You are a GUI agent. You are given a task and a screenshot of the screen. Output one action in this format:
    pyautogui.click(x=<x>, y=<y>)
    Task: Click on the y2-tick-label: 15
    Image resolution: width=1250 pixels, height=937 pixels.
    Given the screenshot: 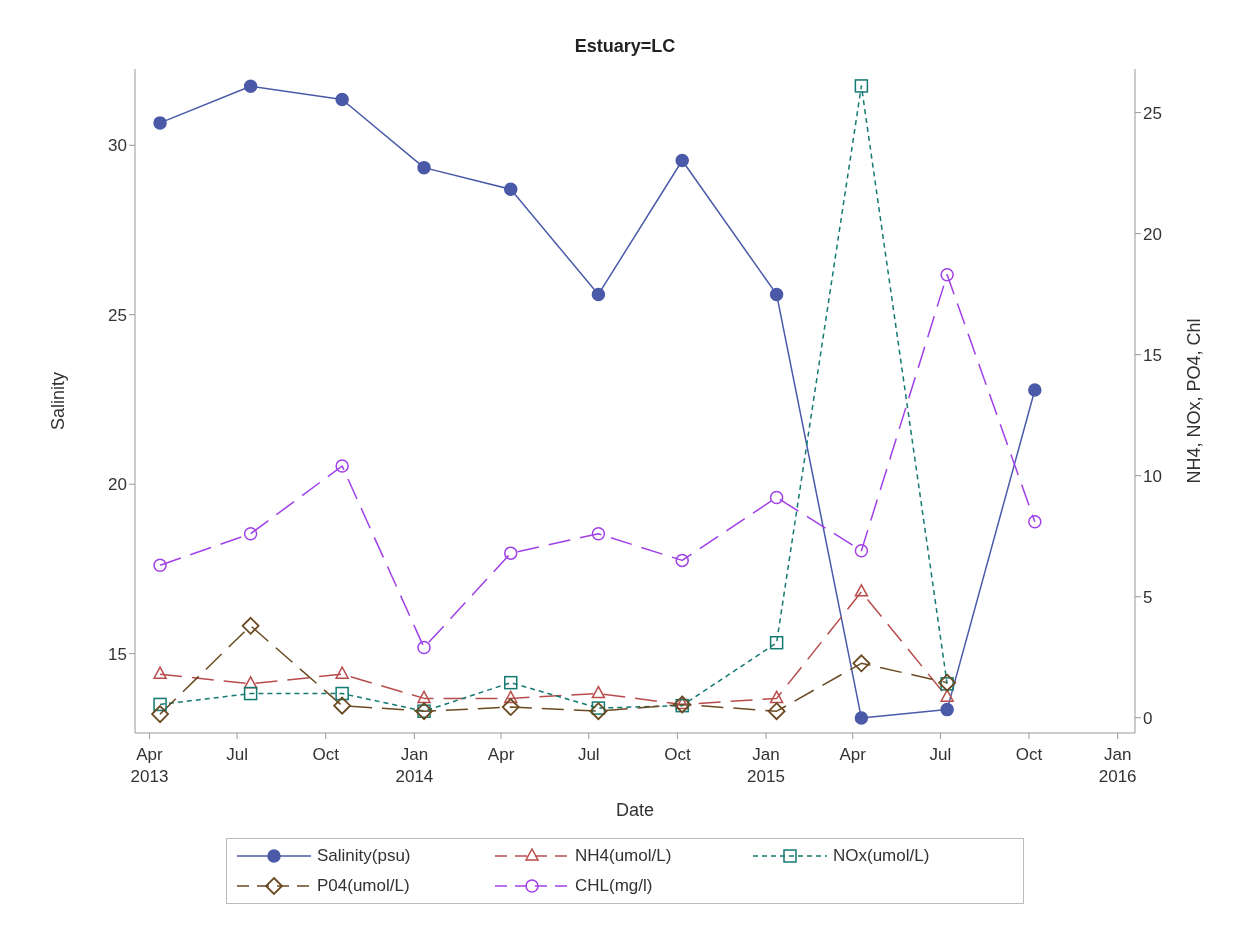 What is the action you would take?
    pyautogui.click(x=1152, y=355)
    